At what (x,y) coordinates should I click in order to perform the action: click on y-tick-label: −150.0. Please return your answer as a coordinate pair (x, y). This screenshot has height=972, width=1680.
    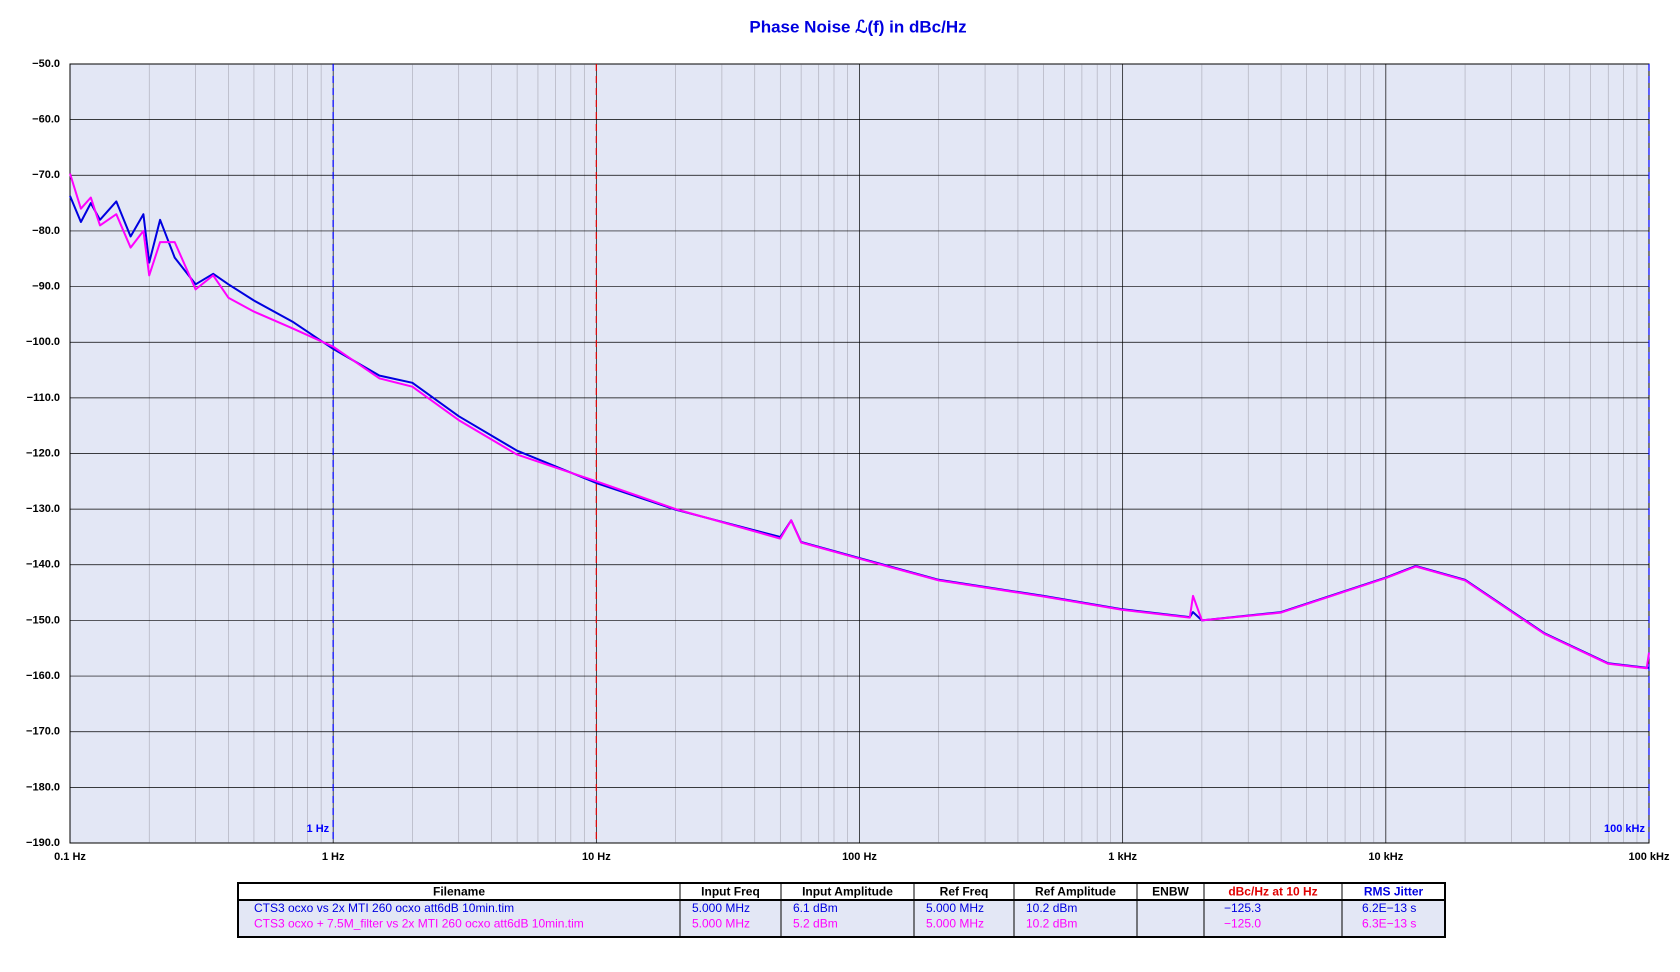
    Looking at the image, I should click on (43, 620).